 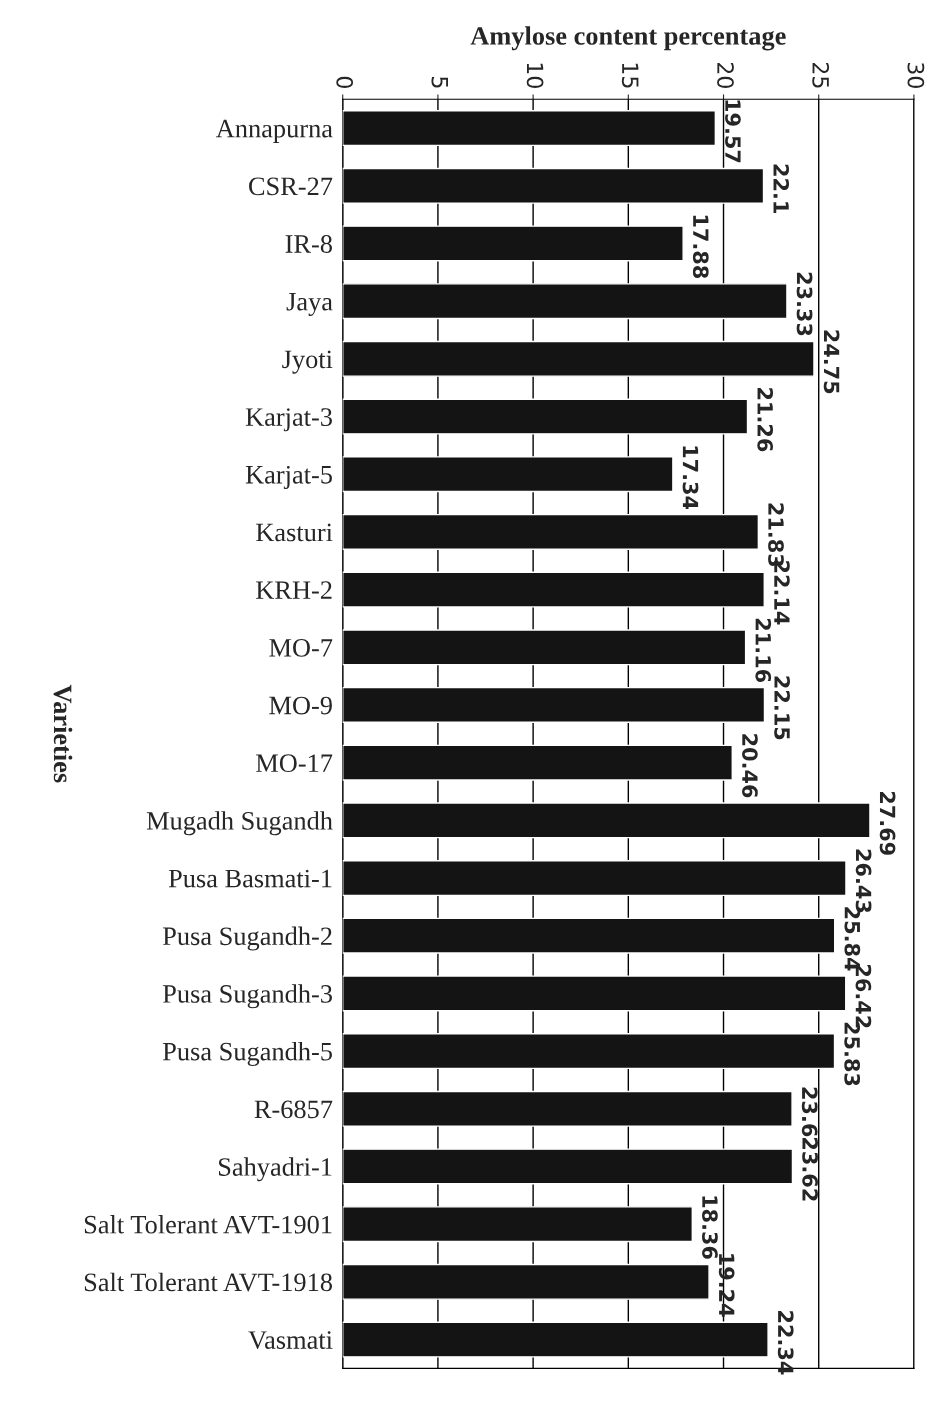 I want to click on data-label: 27.69, so click(x=887, y=823).